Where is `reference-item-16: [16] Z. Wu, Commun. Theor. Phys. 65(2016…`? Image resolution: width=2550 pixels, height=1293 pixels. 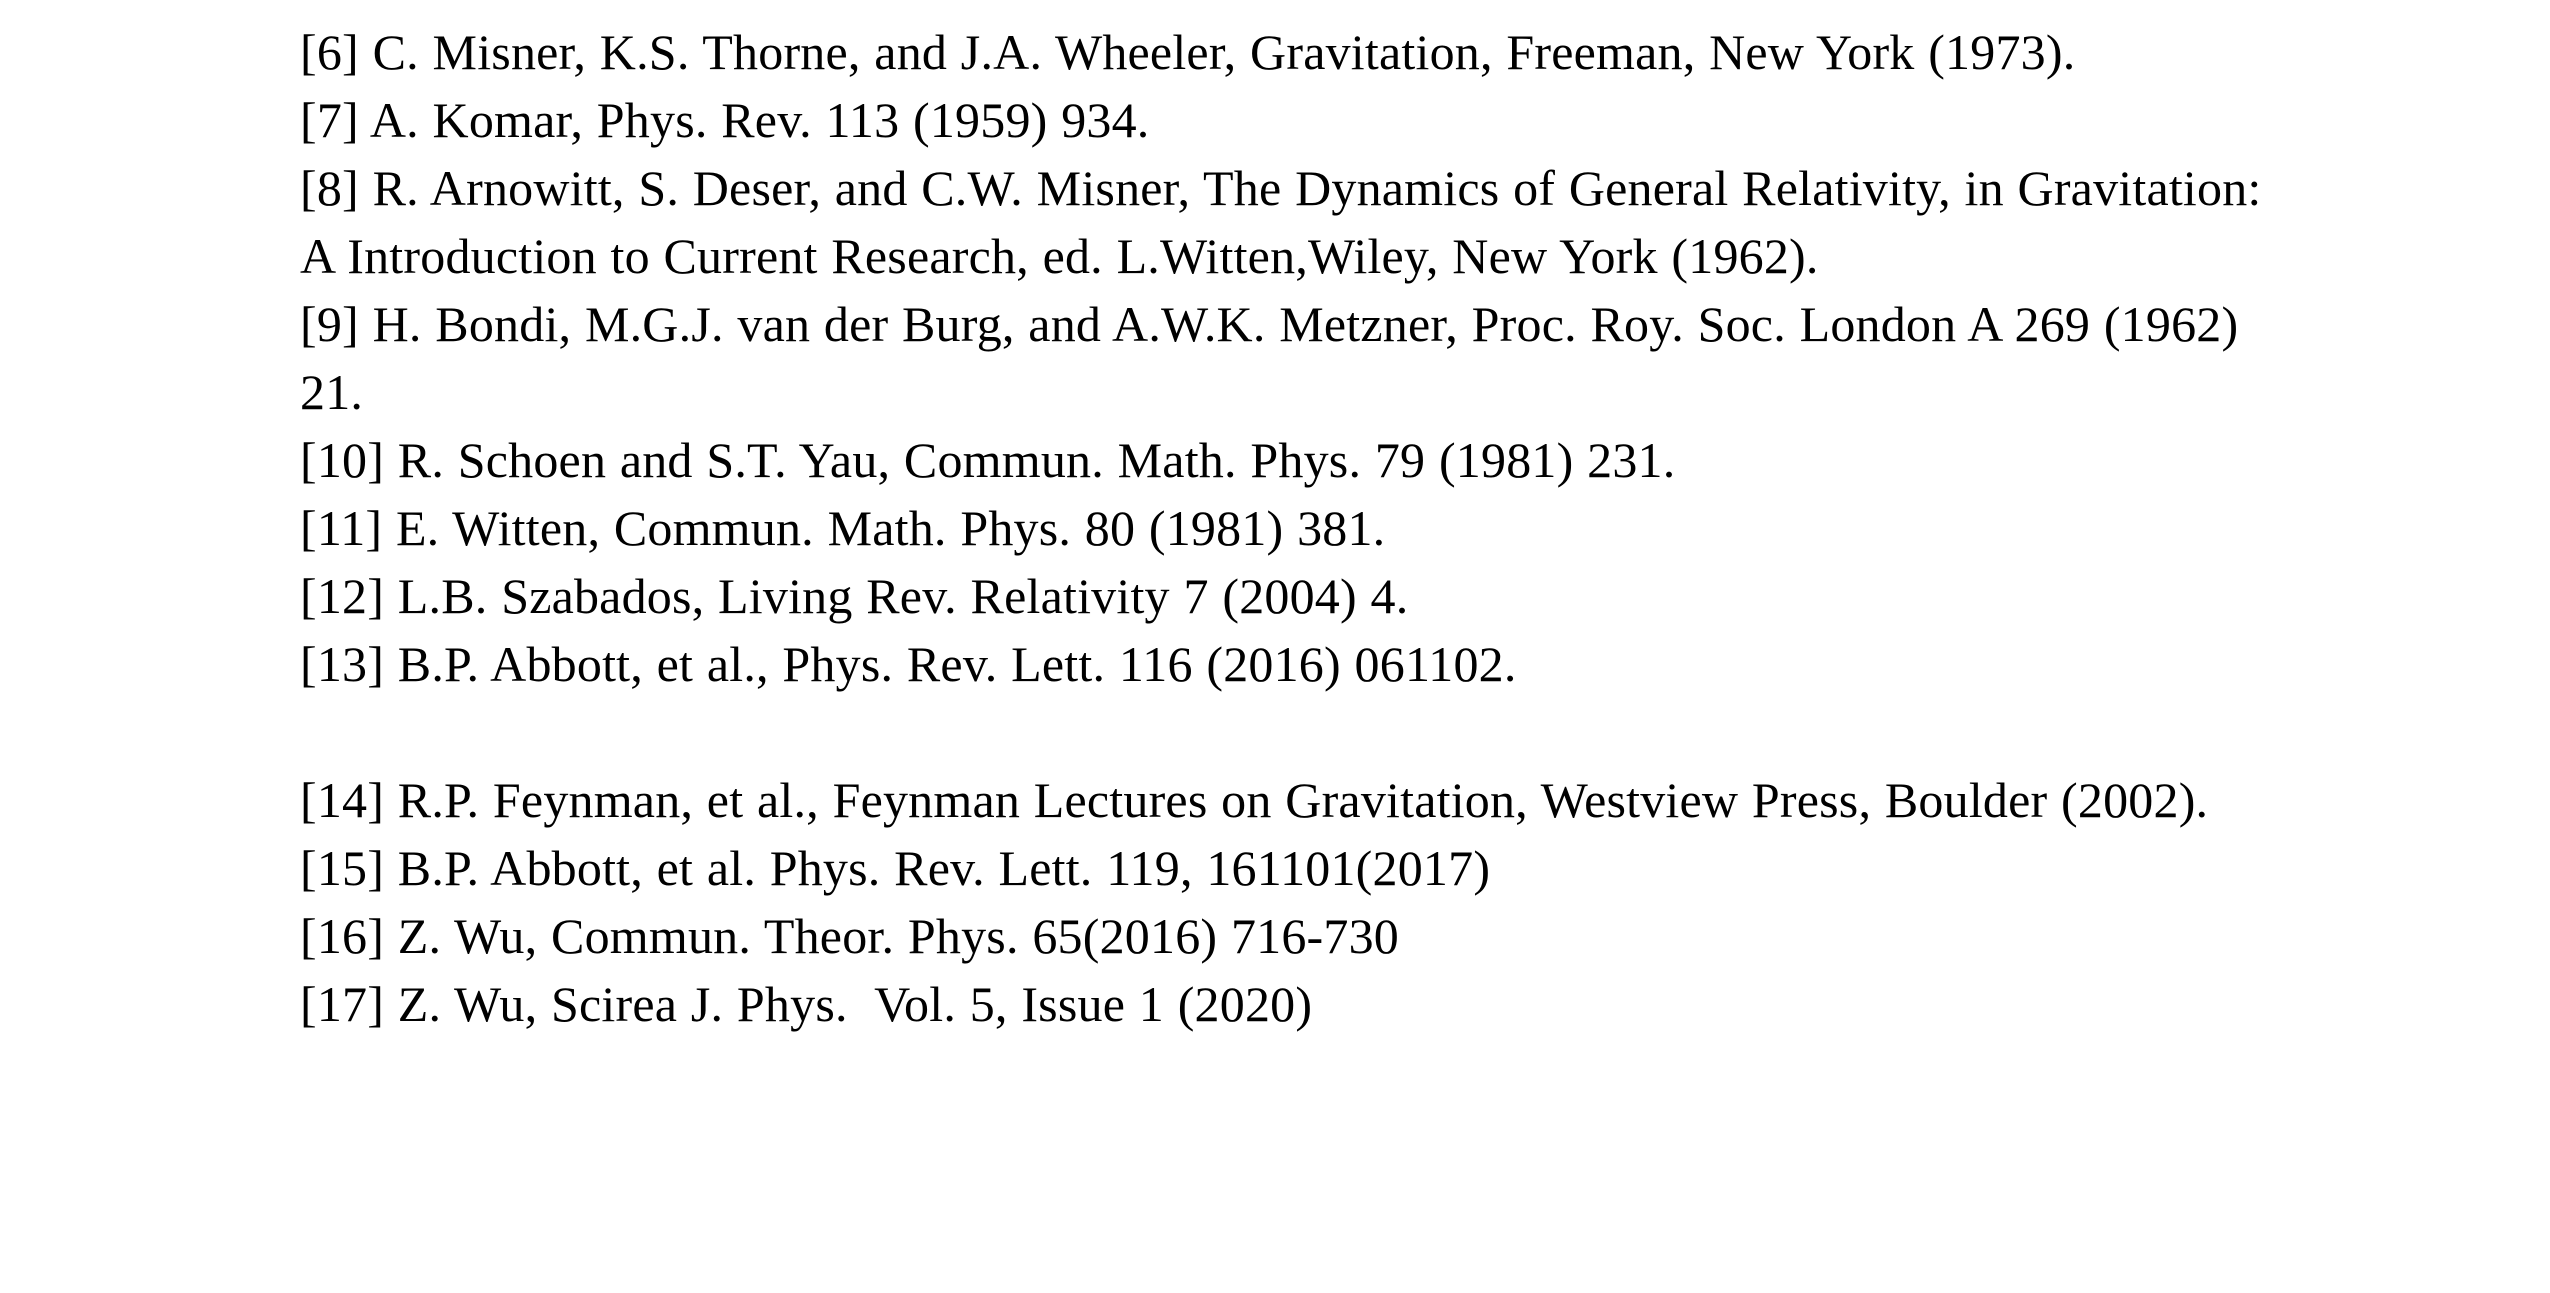 reference-item-16: [16] Z. Wu, Commun. Theor. Phys. 65(2016… is located at coordinates (850, 936).